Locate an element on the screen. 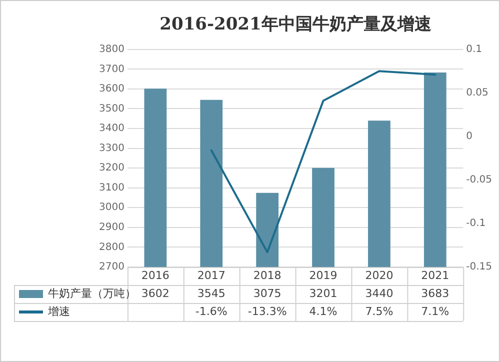  y-tick-label: 3700 is located at coordinates (111, 69).